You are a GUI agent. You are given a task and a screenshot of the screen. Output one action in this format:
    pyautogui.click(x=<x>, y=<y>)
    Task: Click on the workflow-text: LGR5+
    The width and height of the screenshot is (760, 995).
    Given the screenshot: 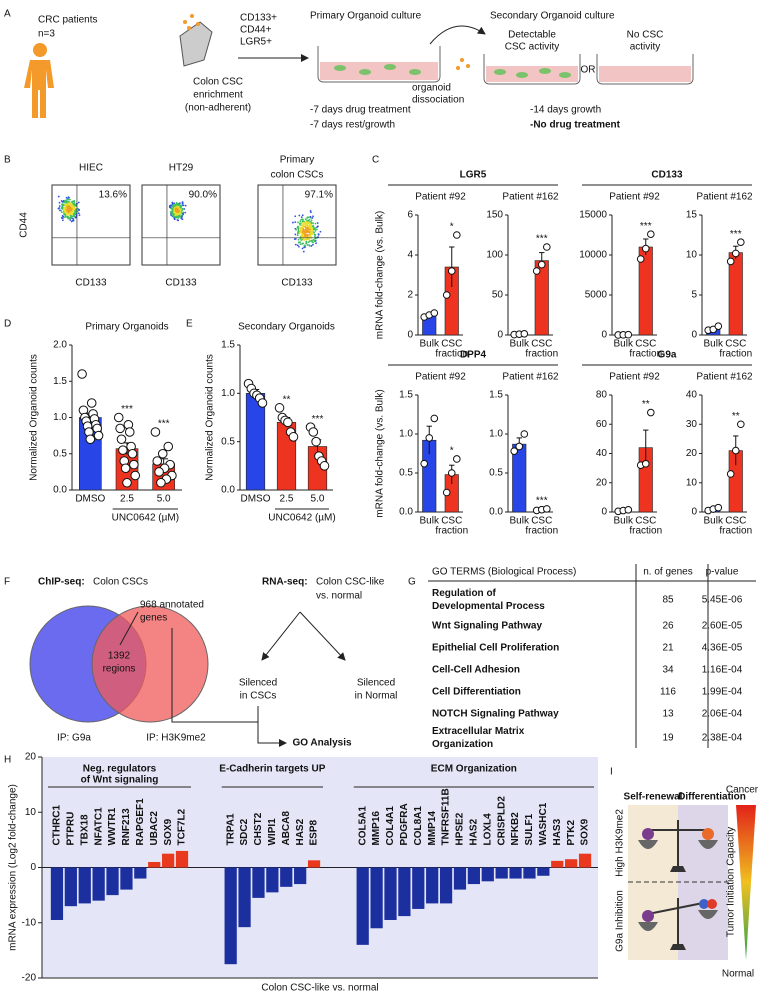 What is the action you would take?
    pyautogui.click(x=256, y=42)
    